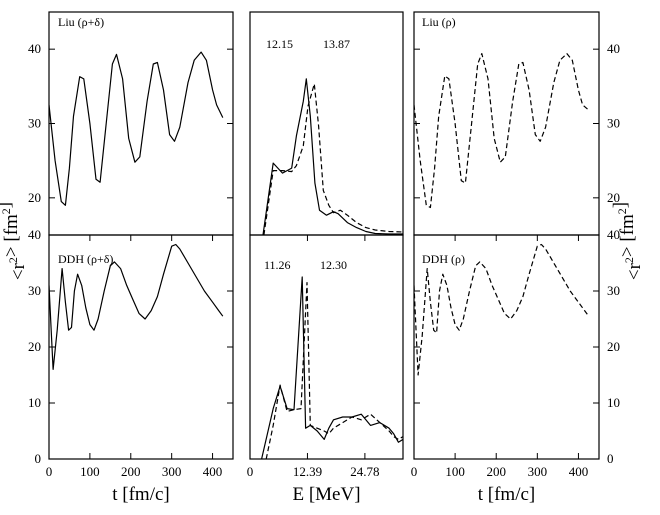 The width and height of the screenshot is (660, 515). Describe the element at coordinates (439, 22) in the screenshot. I see `panel-label: Liu (ρ)` at that location.